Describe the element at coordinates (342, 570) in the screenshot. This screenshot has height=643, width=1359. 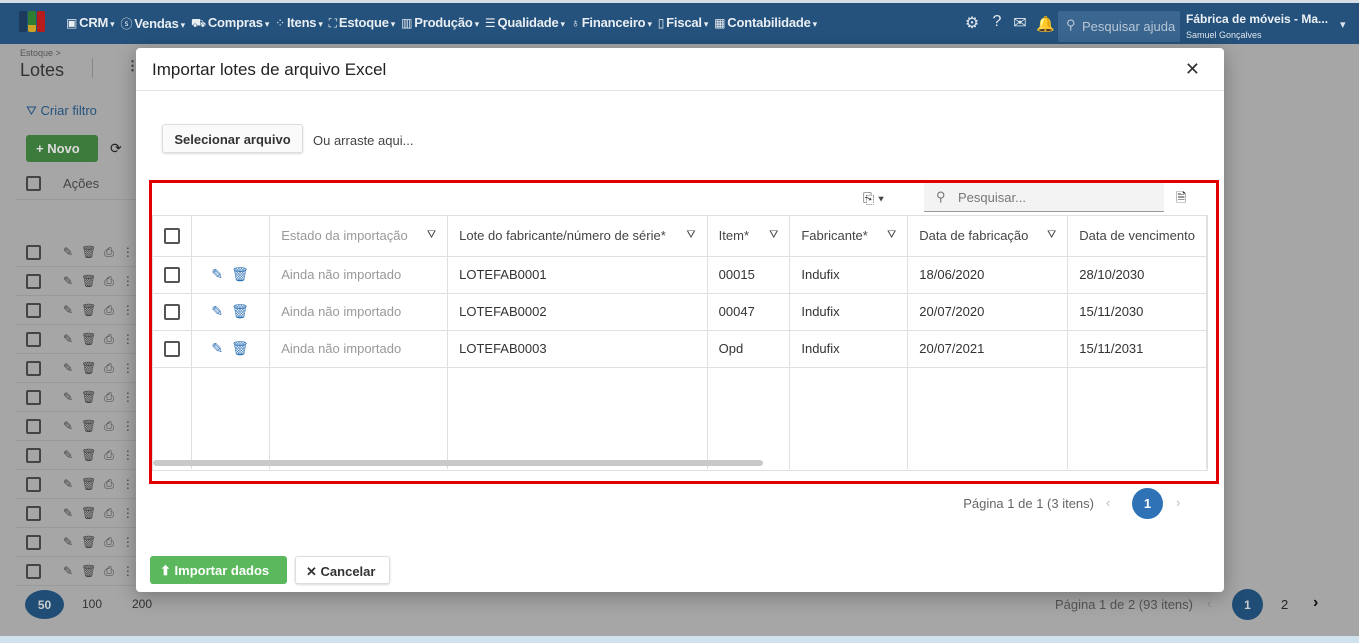
I see `cancel-button: ✕ Cancelar` at that location.